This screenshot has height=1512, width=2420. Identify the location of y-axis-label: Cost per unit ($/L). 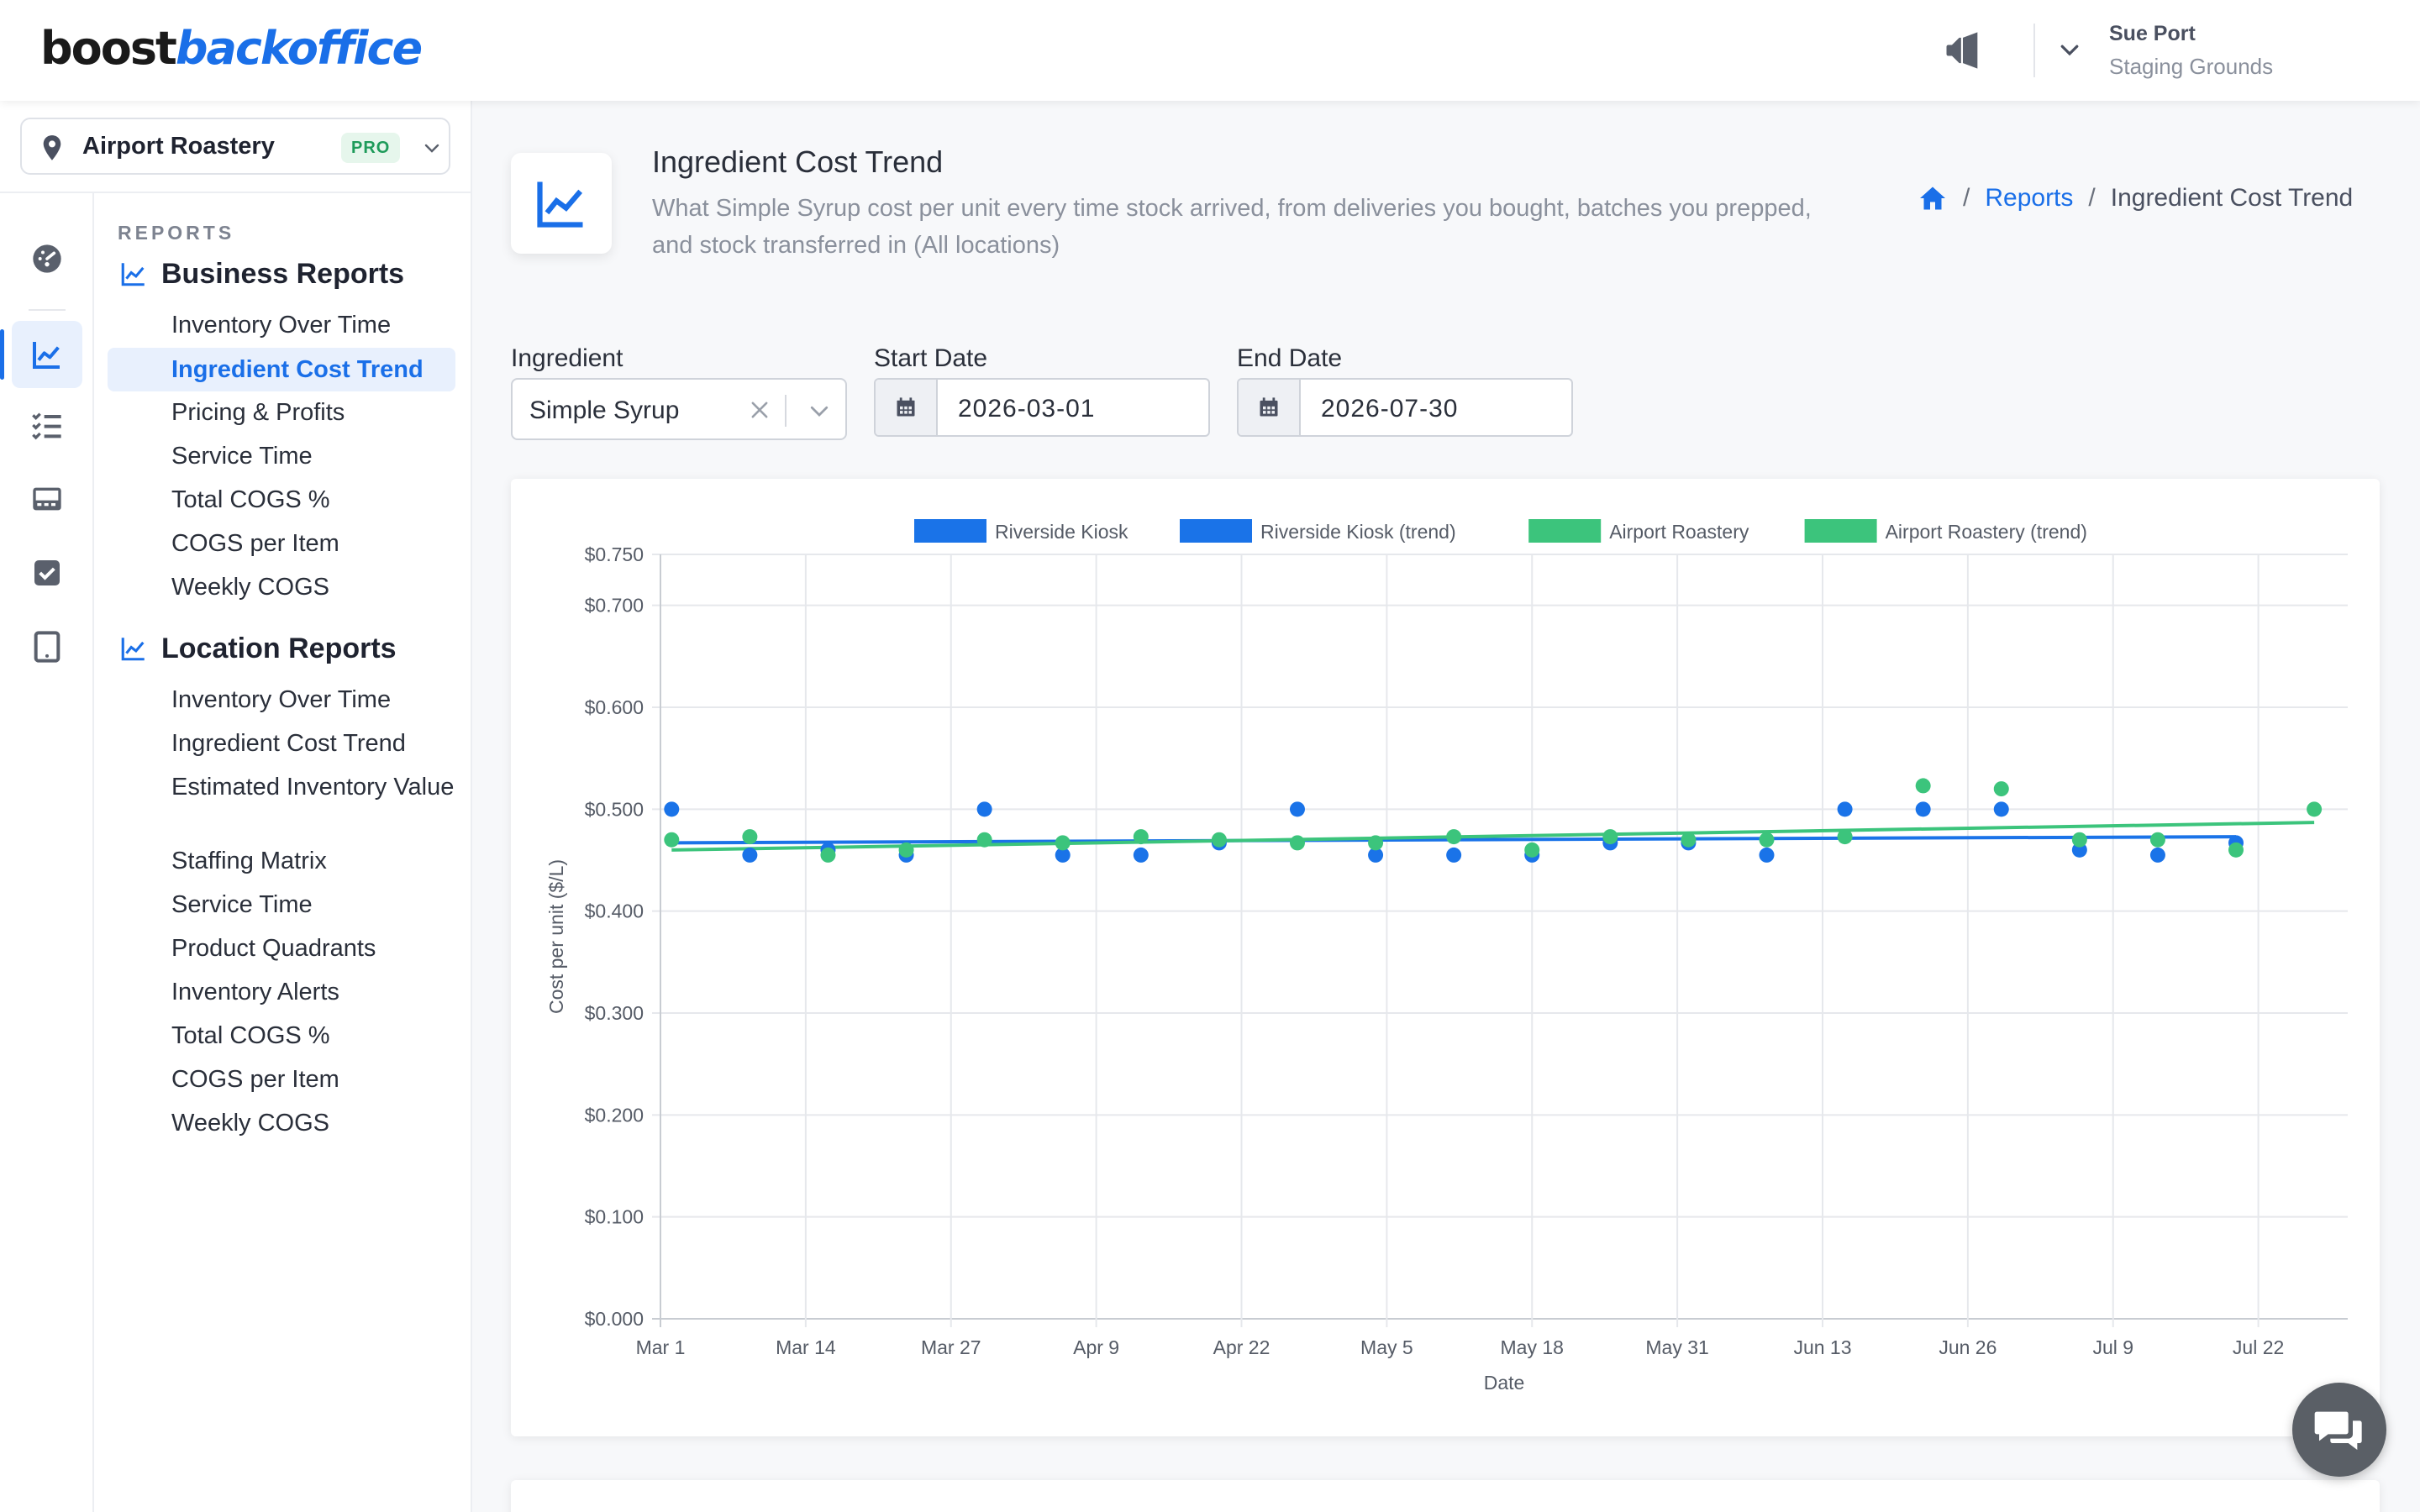
(556, 936).